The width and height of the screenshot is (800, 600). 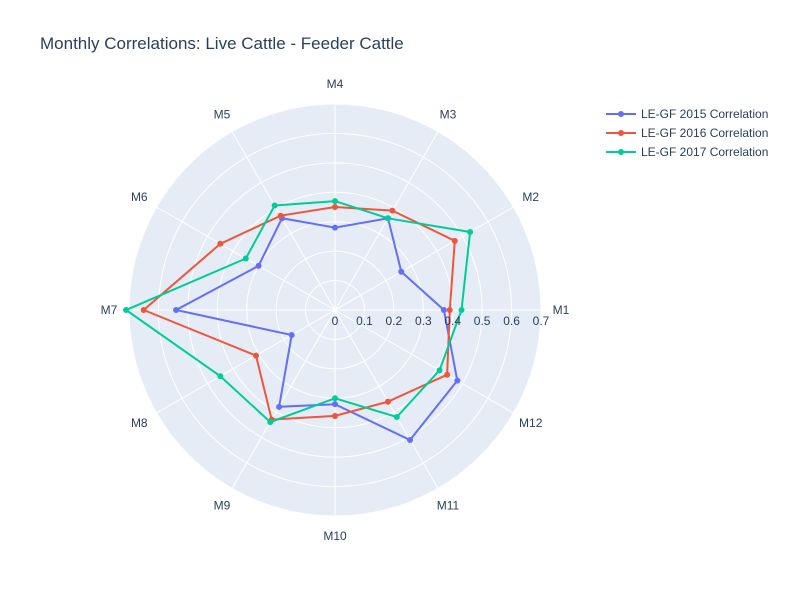 I want to click on radial-tick-label: 0.4, so click(x=452, y=321).